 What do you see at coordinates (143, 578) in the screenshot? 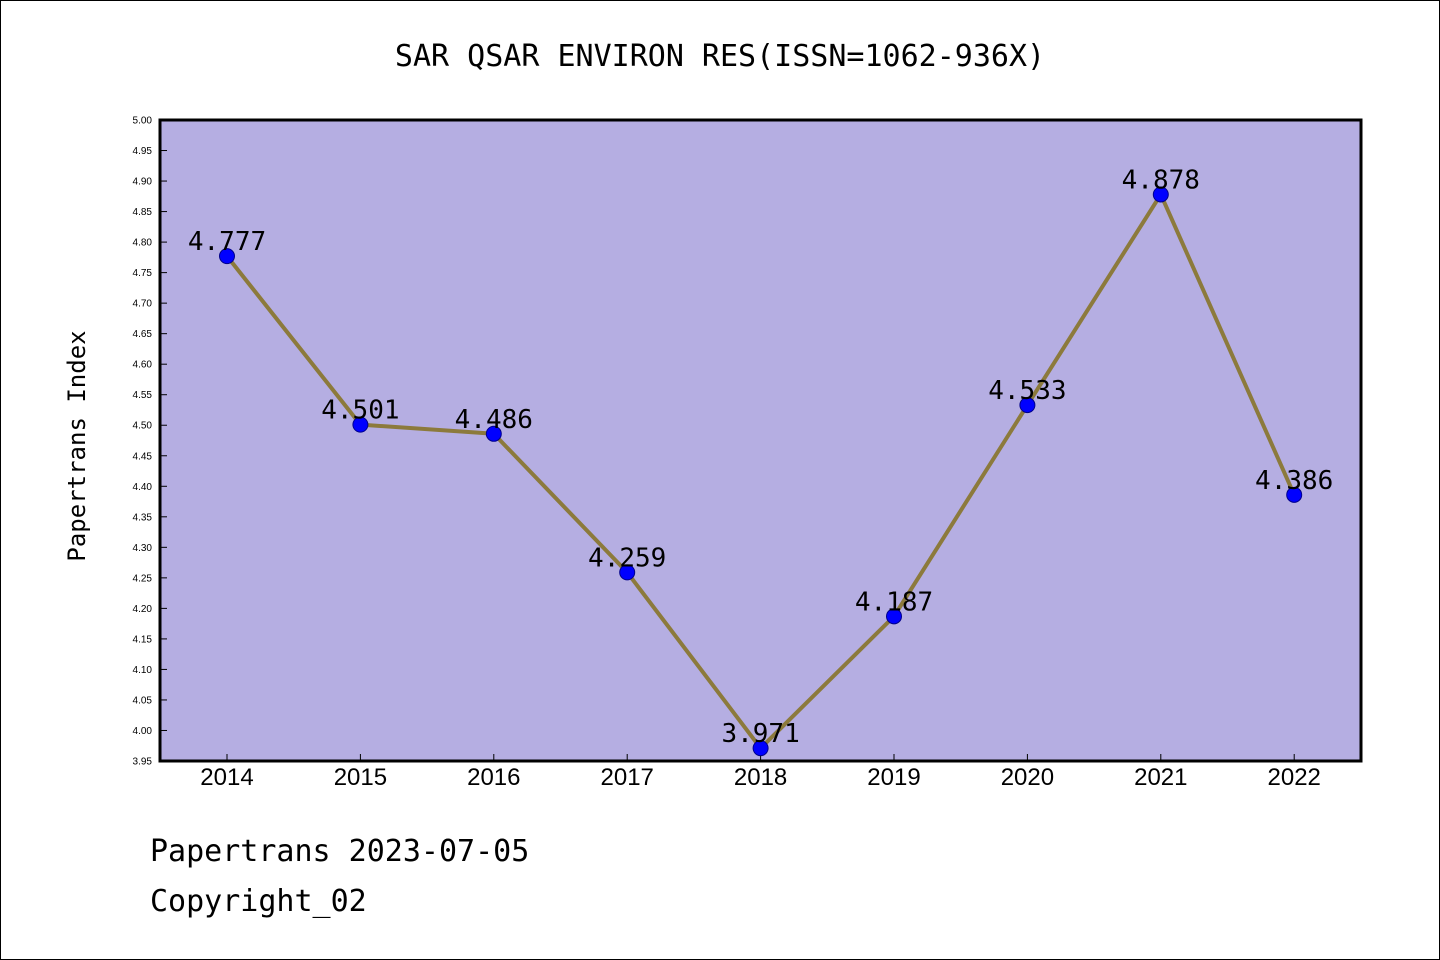
I see `y-tick-label: 4.25` at bounding box center [143, 578].